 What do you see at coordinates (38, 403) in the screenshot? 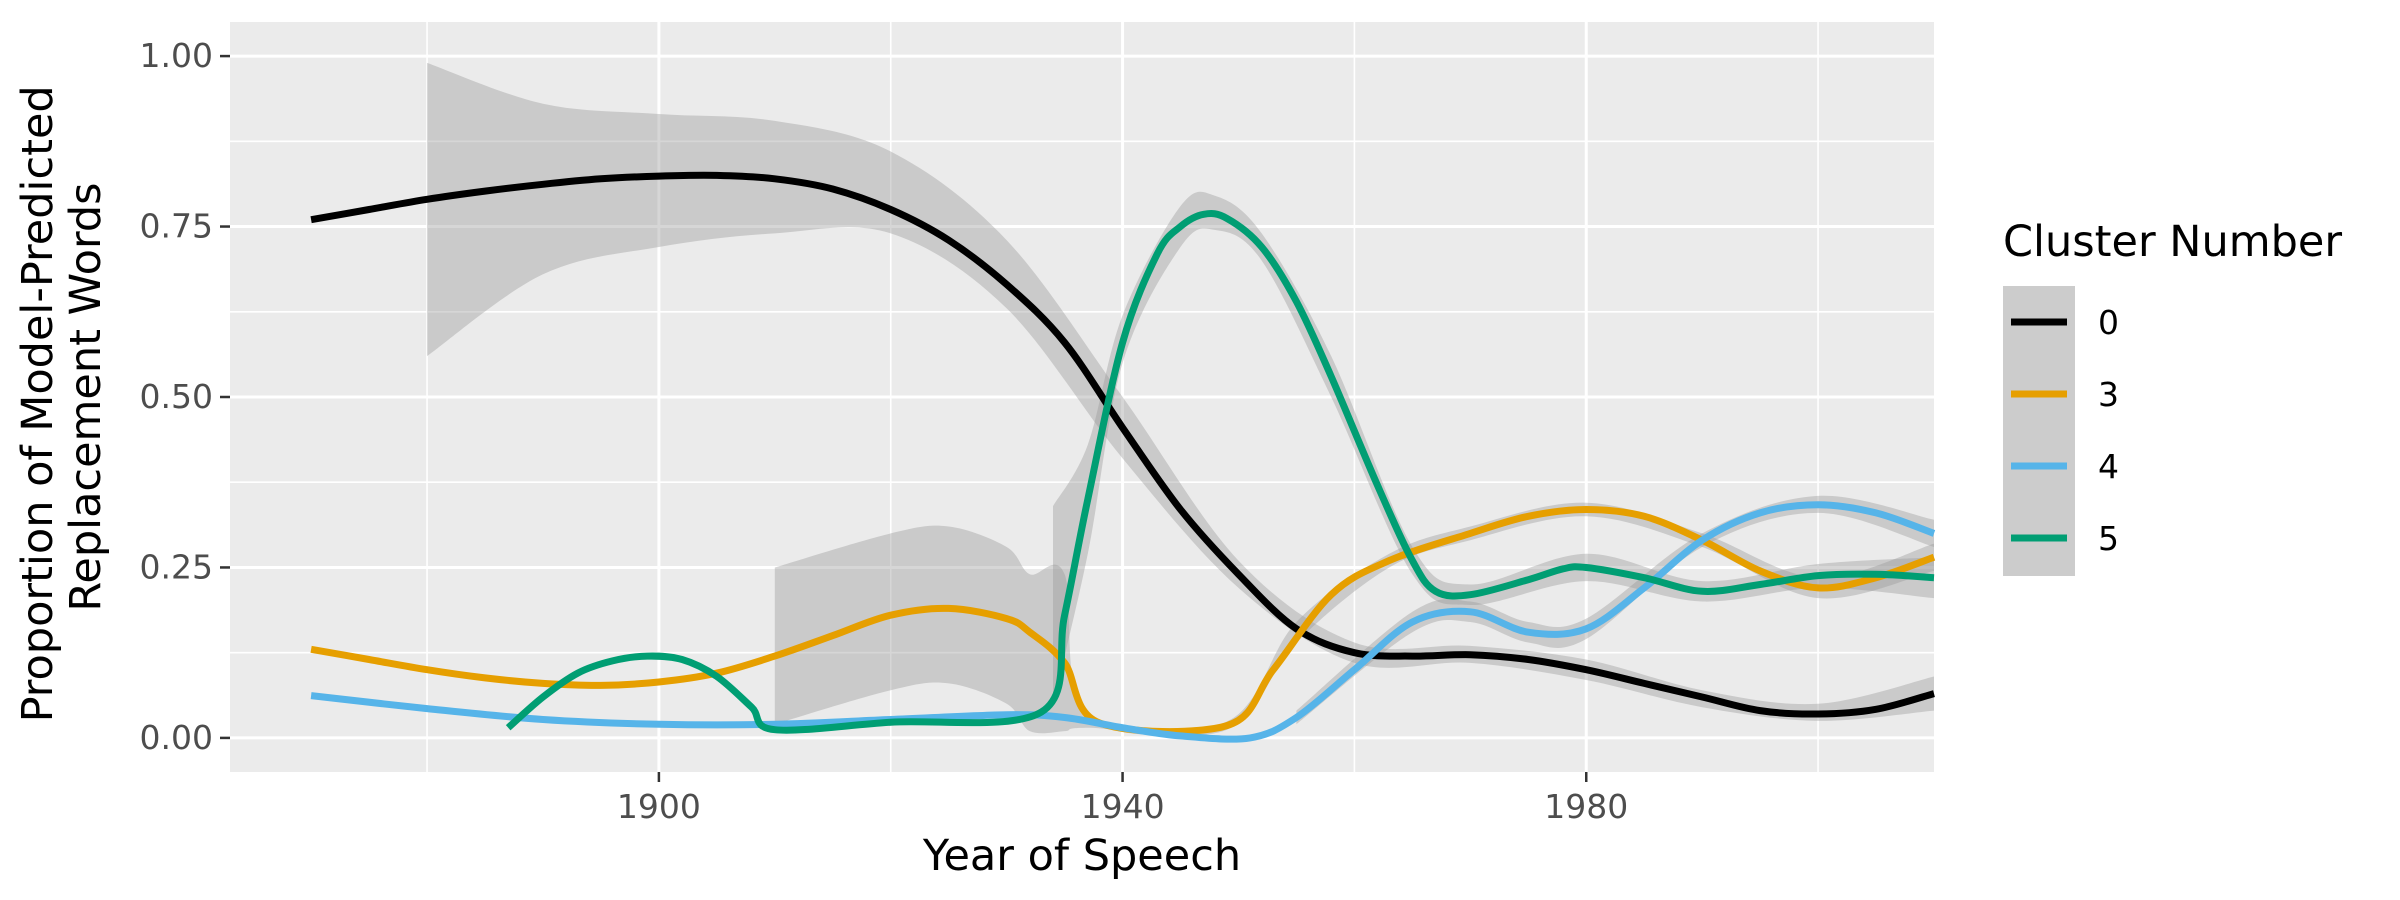
I see `y-axis-title-line-1: Proportion of Model-Predicted` at bounding box center [38, 403].